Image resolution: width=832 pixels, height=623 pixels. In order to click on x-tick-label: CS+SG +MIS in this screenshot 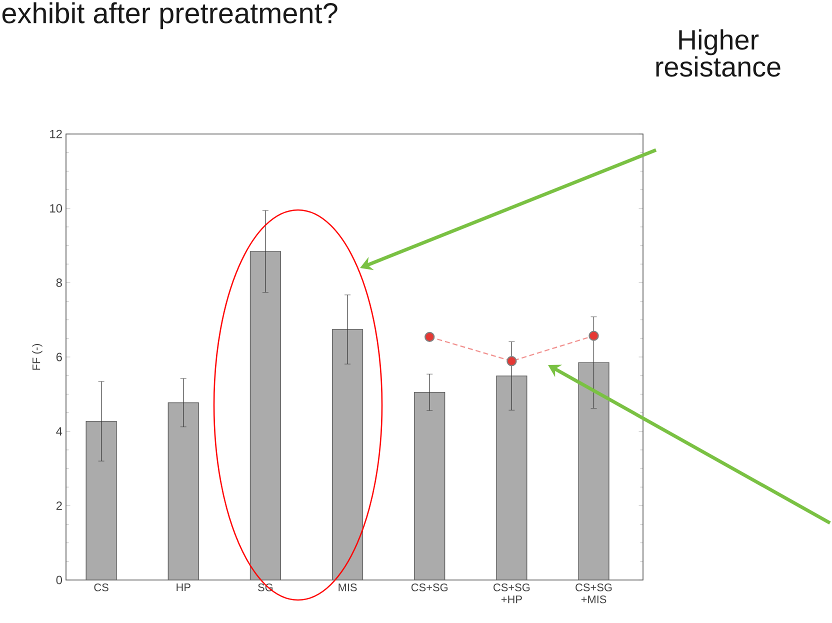, I will do `click(594, 594)`.